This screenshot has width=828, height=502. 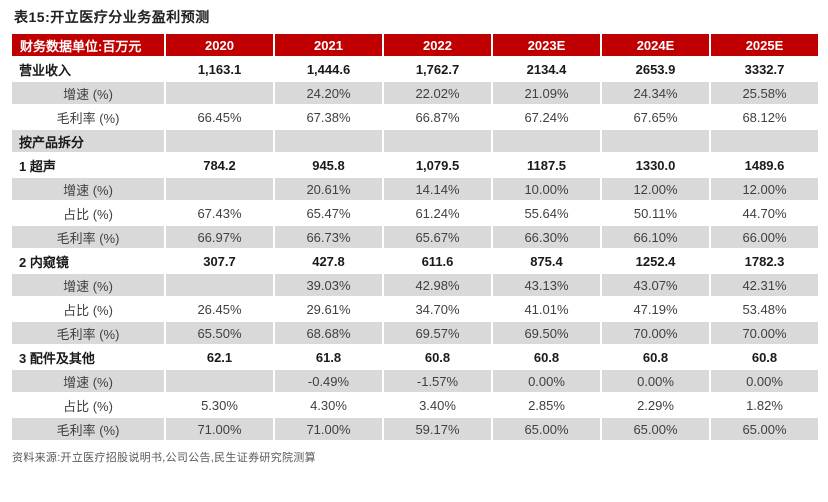 What do you see at coordinates (219, 237) in the screenshot?
I see `cell-value: 66.97%` at bounding box center [219, 237].